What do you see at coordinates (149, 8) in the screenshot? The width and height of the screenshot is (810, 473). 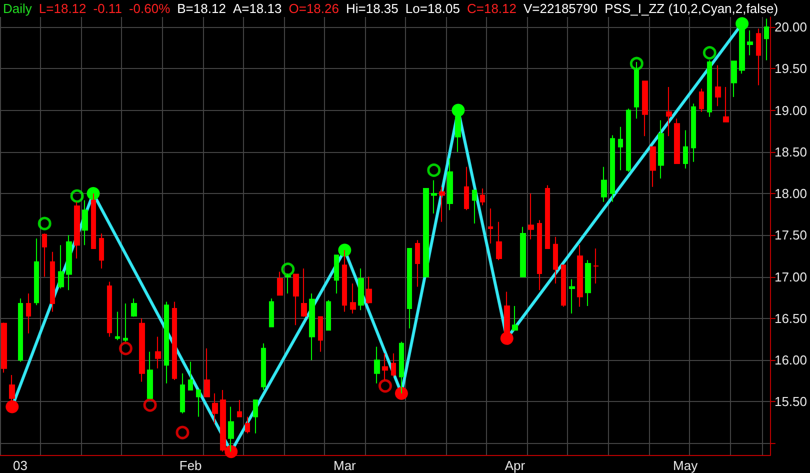 I see `text: -0.60%` at bounding box center [149, 8].